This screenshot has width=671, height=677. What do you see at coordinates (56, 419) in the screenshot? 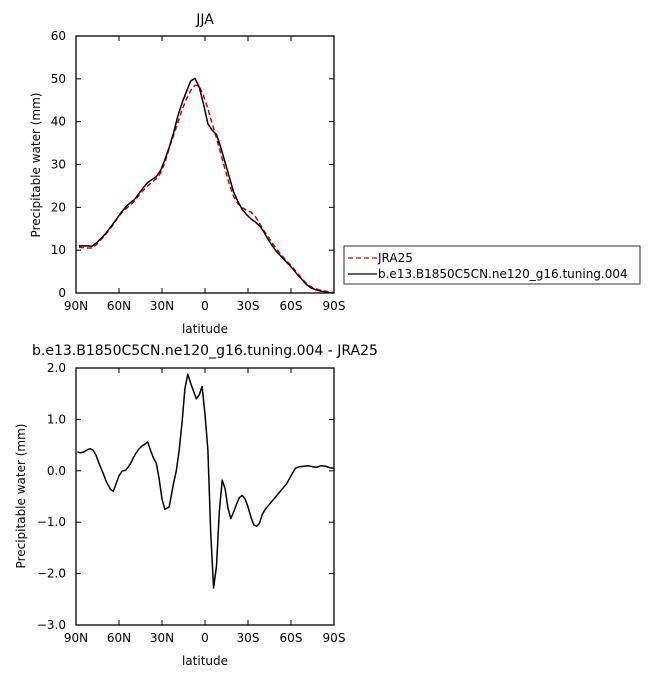
I see `bottom-ytick-label: 1.0` at bounding box center [56, 419].